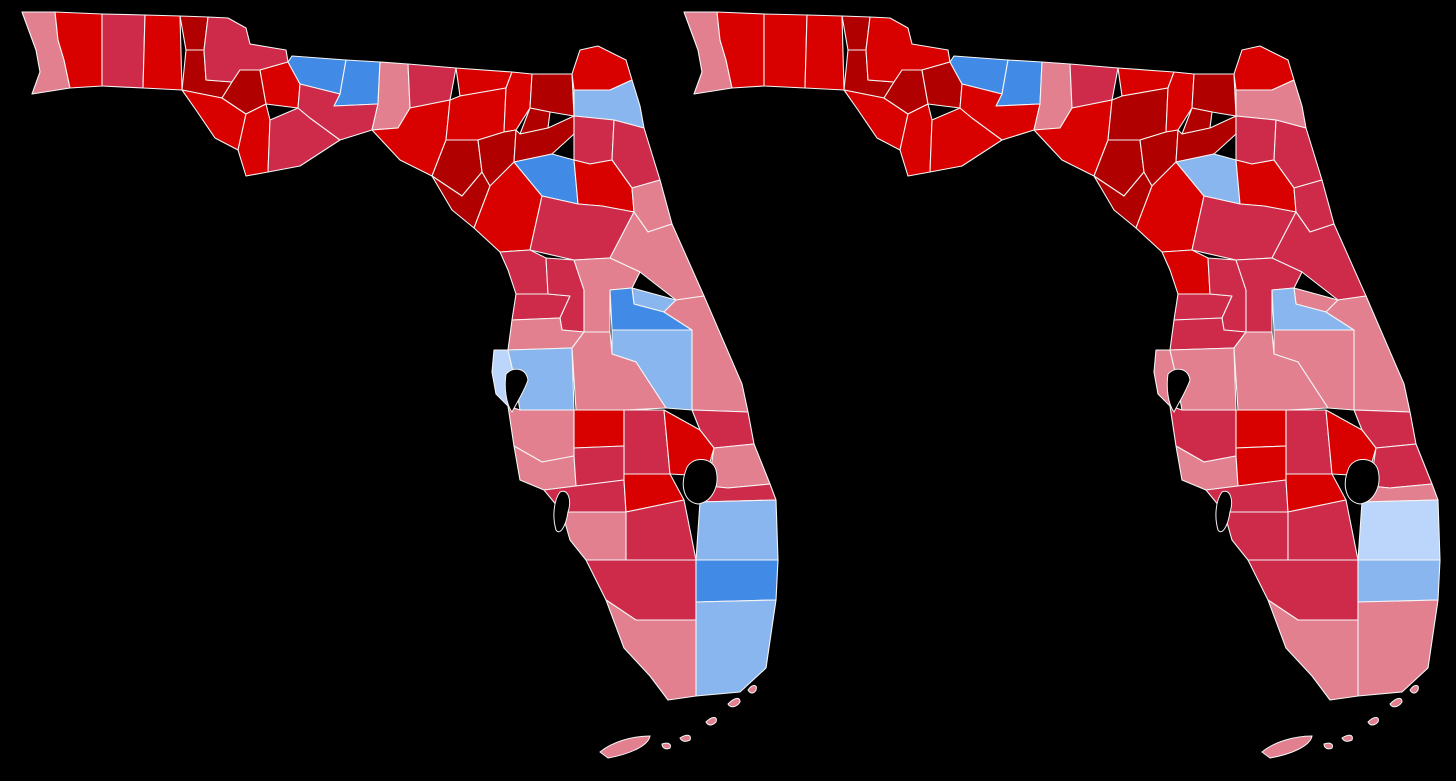  I want to click on county-broward, so click(1399, 581).